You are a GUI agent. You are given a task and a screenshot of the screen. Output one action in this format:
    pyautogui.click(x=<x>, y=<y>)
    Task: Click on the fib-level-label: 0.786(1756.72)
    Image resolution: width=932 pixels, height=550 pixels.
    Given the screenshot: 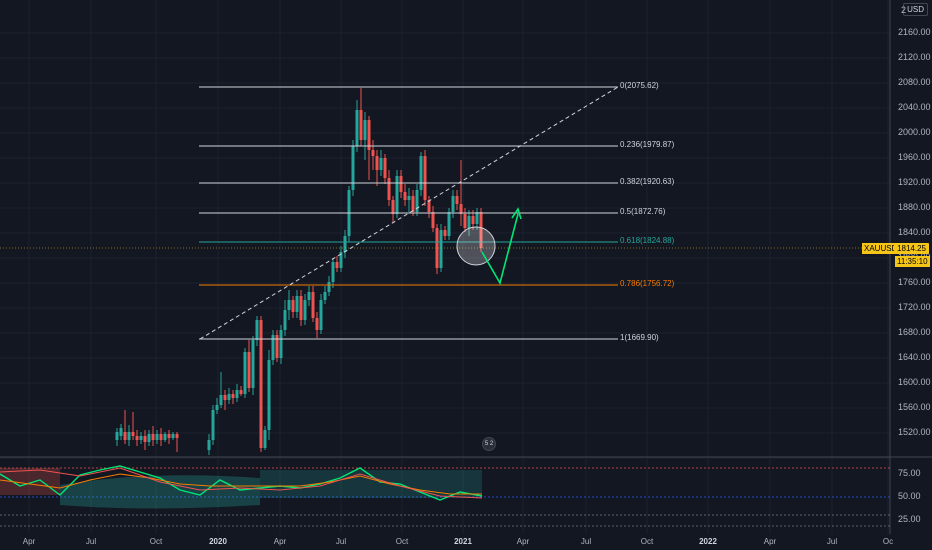 What is the action you would take?
    pyautogui.click(x=647, y=283)
    